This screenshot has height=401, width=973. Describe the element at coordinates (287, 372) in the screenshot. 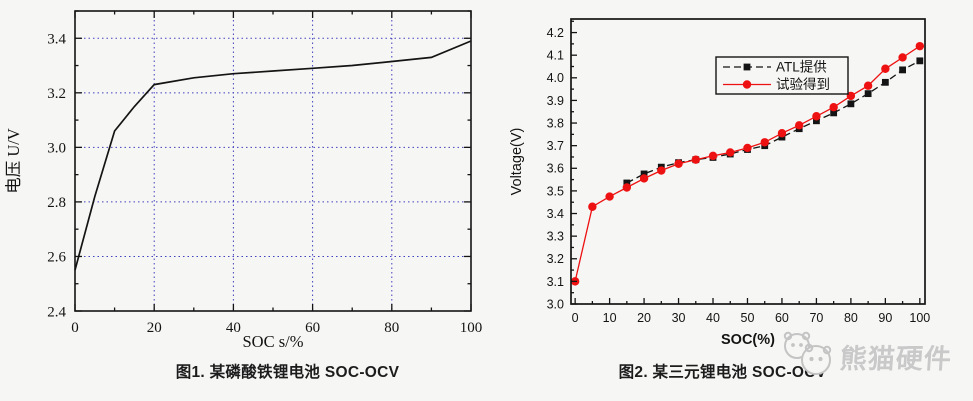

I see `figure1-caption: 图1. 某磷酸铁锂电池 SOC-OCV` at that location.